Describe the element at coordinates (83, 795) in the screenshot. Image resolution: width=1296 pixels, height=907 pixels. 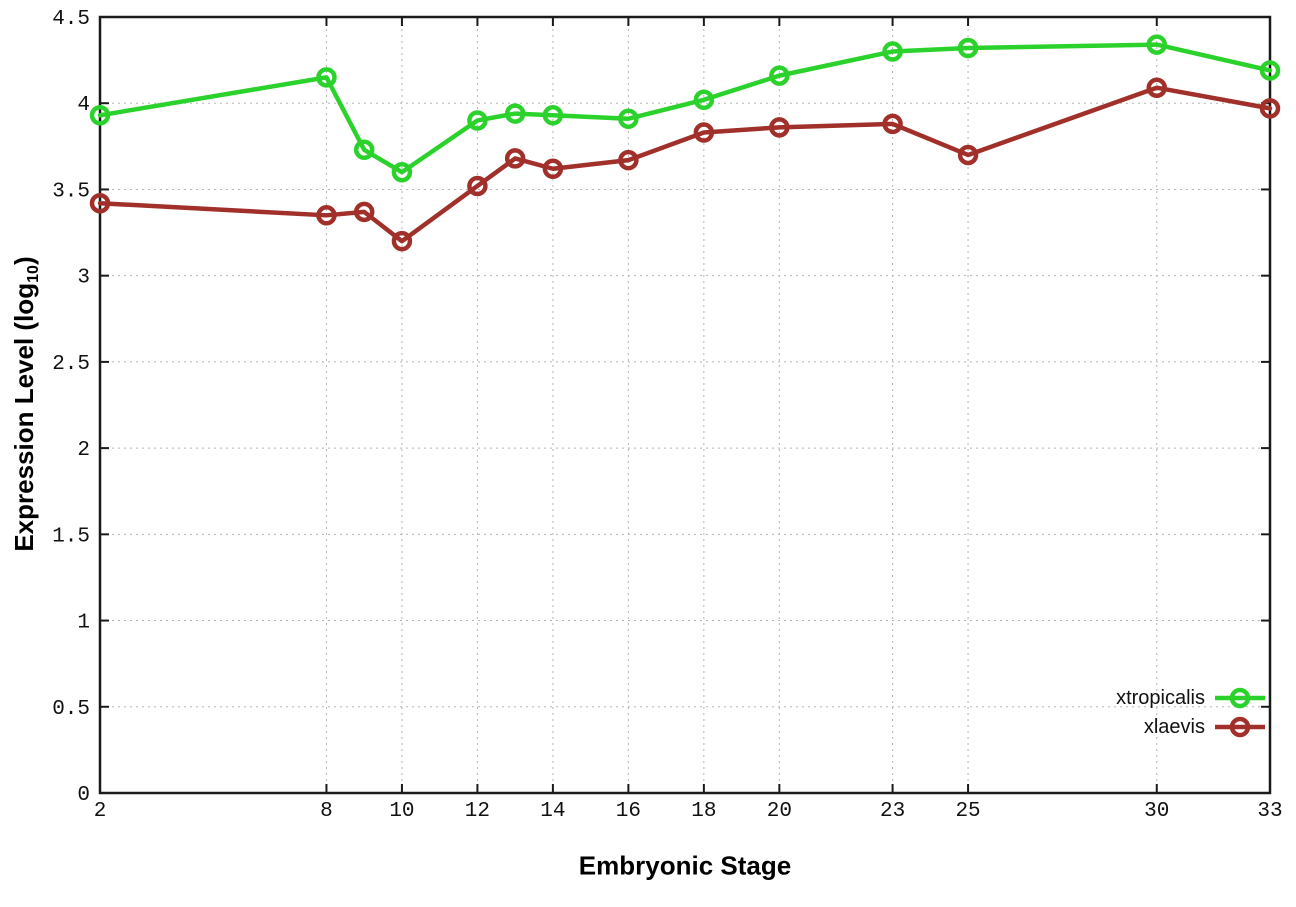
I see `y-tick-label: 0` at that location.